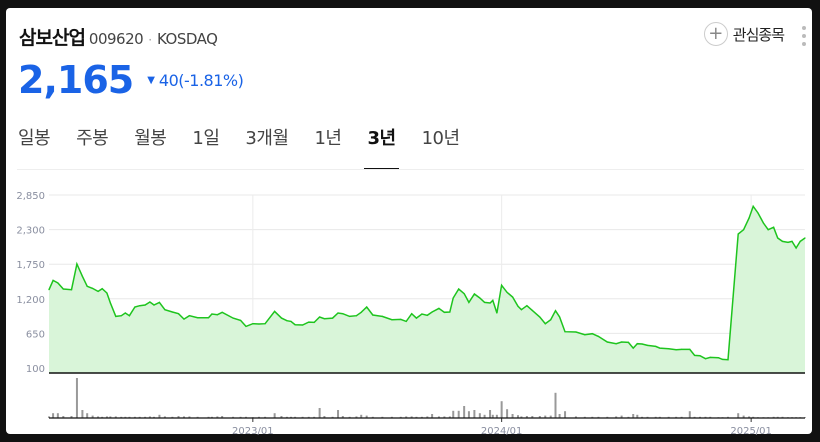 Image resolution: width=820 pixels, height=442 pixels. What do you see at coordinates (92, 138) in the screenshot?
I see `tab-weekly: 주봉` at bounding box center [92, 138].